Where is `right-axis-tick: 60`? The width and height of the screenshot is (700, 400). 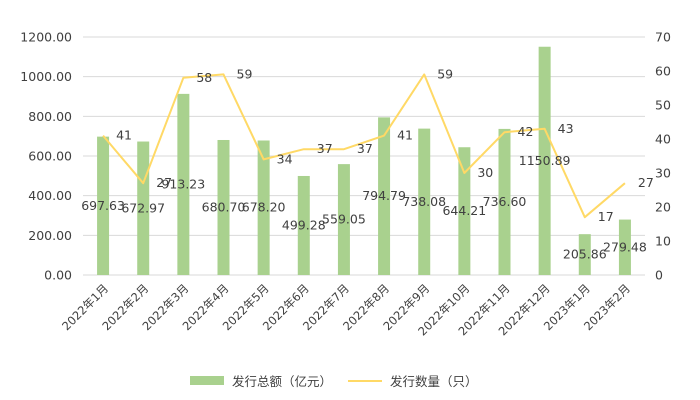
right-axis-tick: 60 is located at coordinates (663, 71).